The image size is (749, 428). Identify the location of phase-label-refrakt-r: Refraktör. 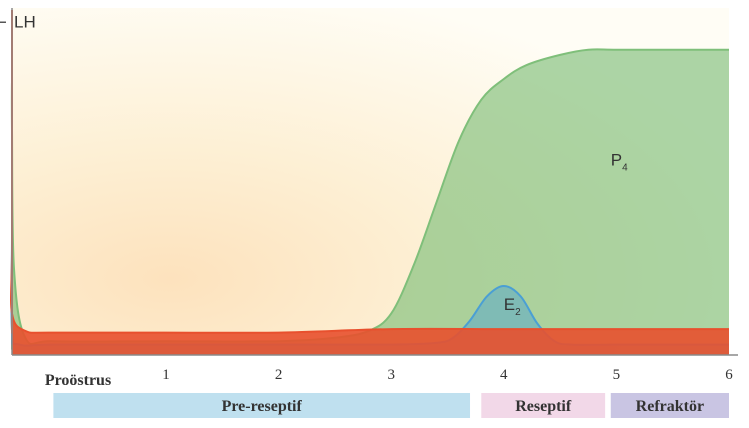
(670, 406).